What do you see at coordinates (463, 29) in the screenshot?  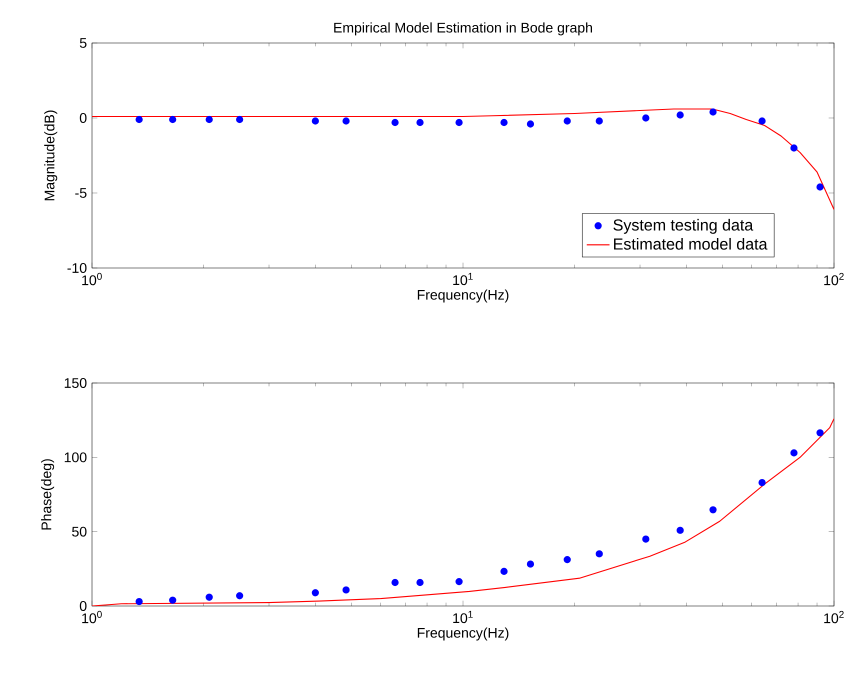 I see `chart-title: Empirical Model Estimation in Bode graph` at bounding box center [463, 29].